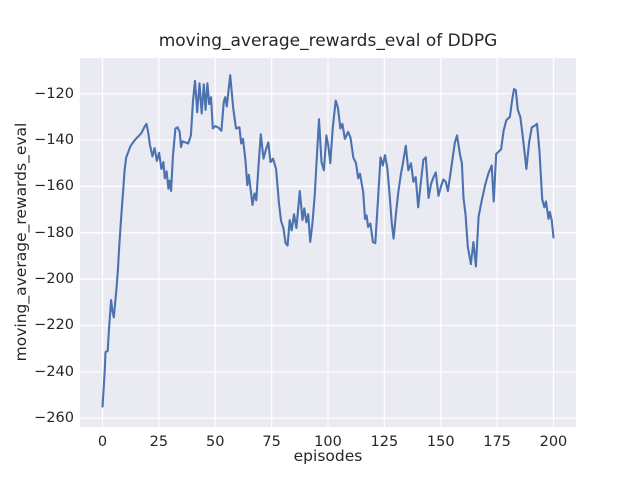 This screenshot has width=640, height=480. I want to click on y-tick-label: −160, so click(54, 186).